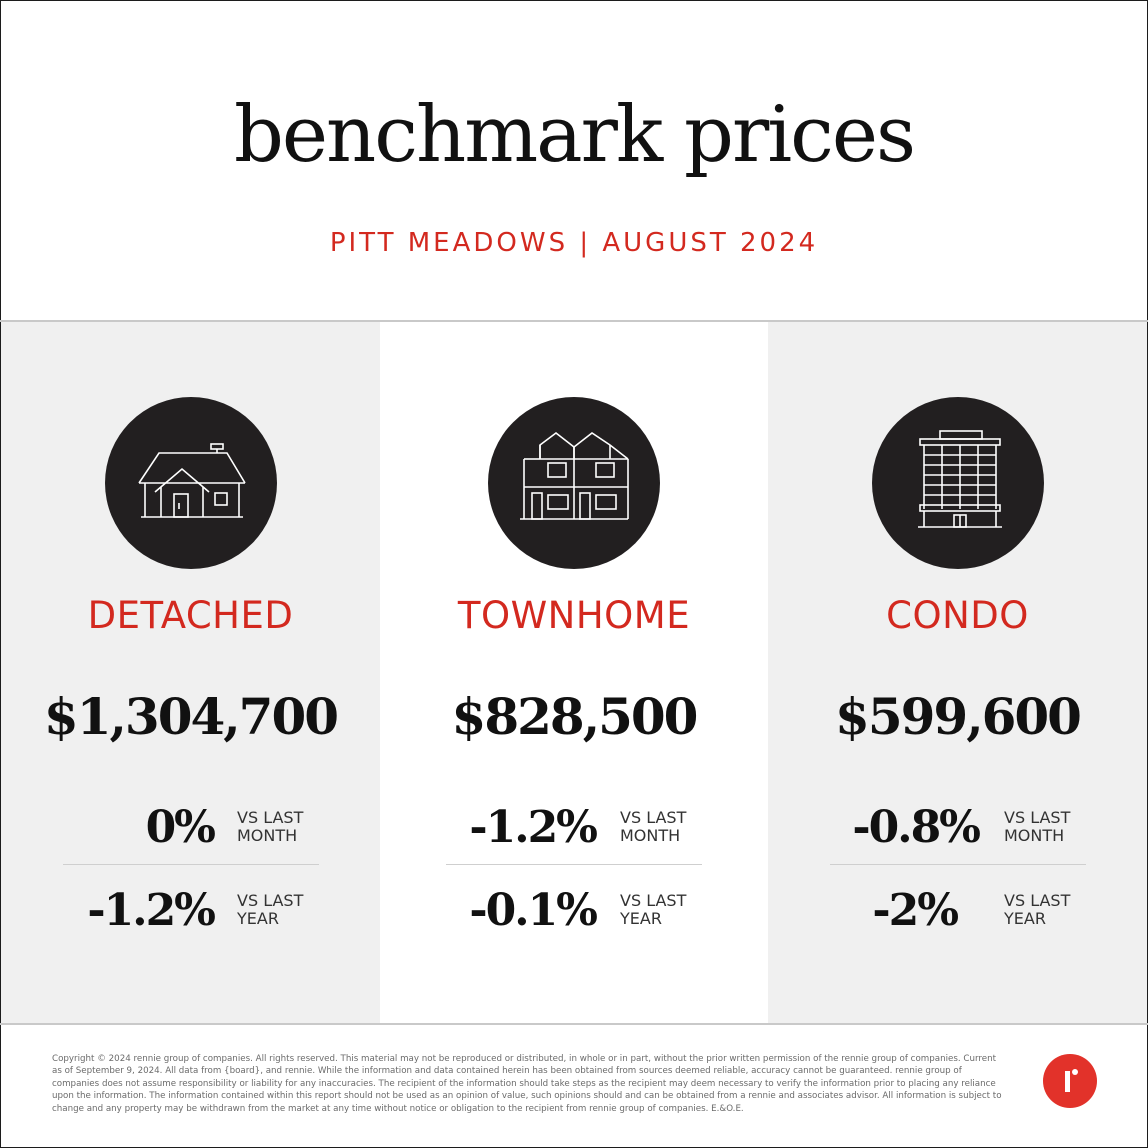  What do you see at coordinates (190, 615) in the screenshot?
I see `property-type-label: DETACHED` at bounding box center [190, 615].